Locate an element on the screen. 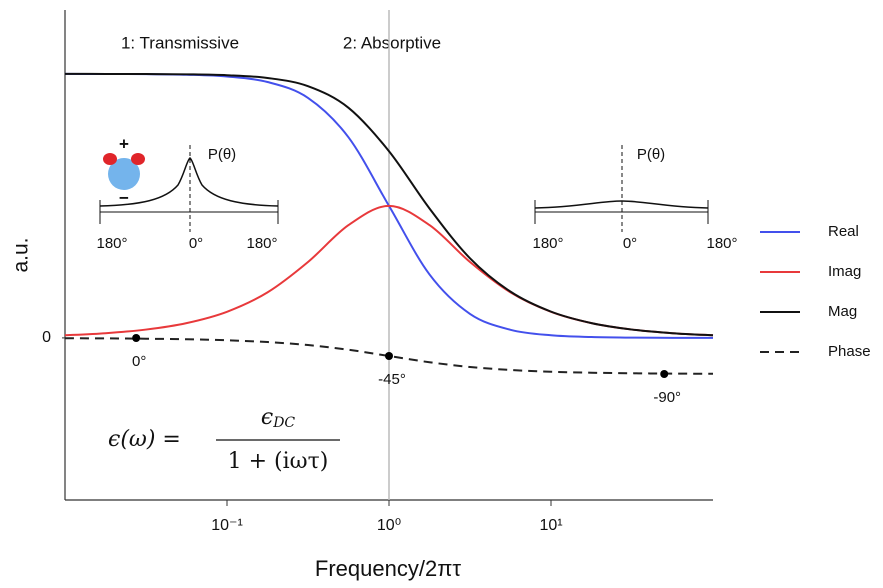 This screenshot has width=883, height=588. region-label: 2: Absorptive is located at coordinates (392, 42).